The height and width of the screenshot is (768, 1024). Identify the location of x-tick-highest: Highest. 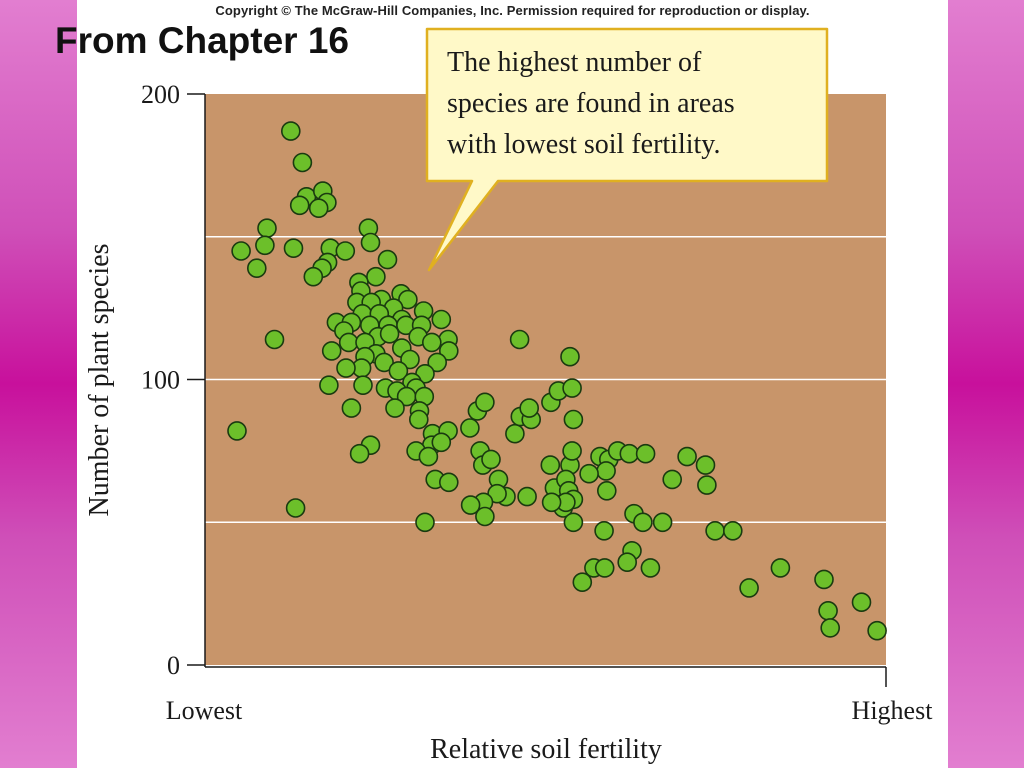
(893, 710).